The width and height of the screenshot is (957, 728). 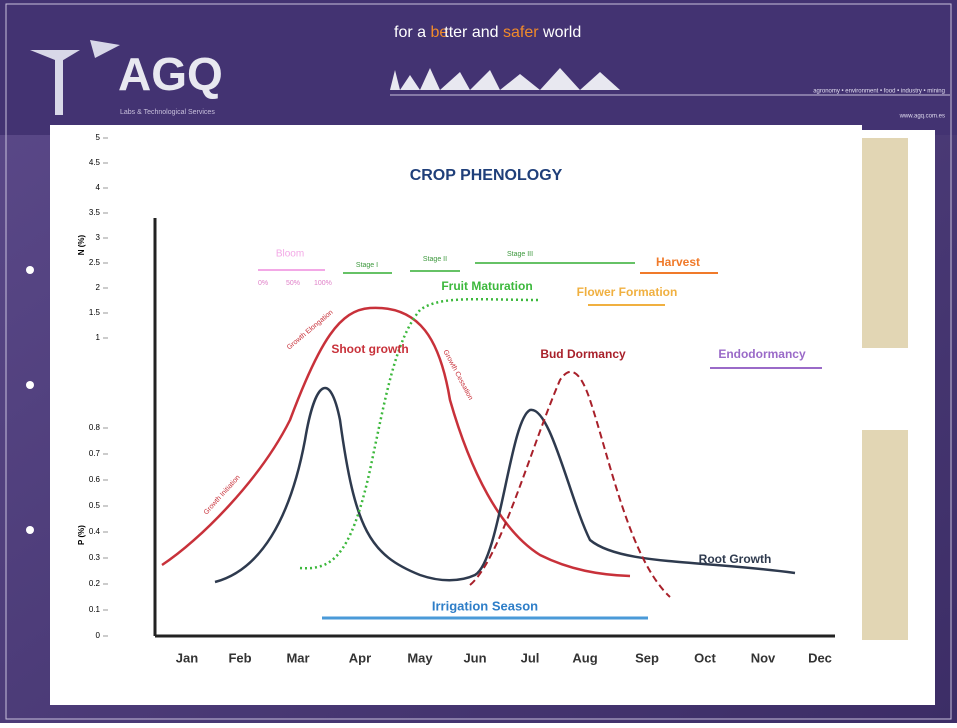 I want to click on x-tick-label: Sep, so click(x=647, y=657).